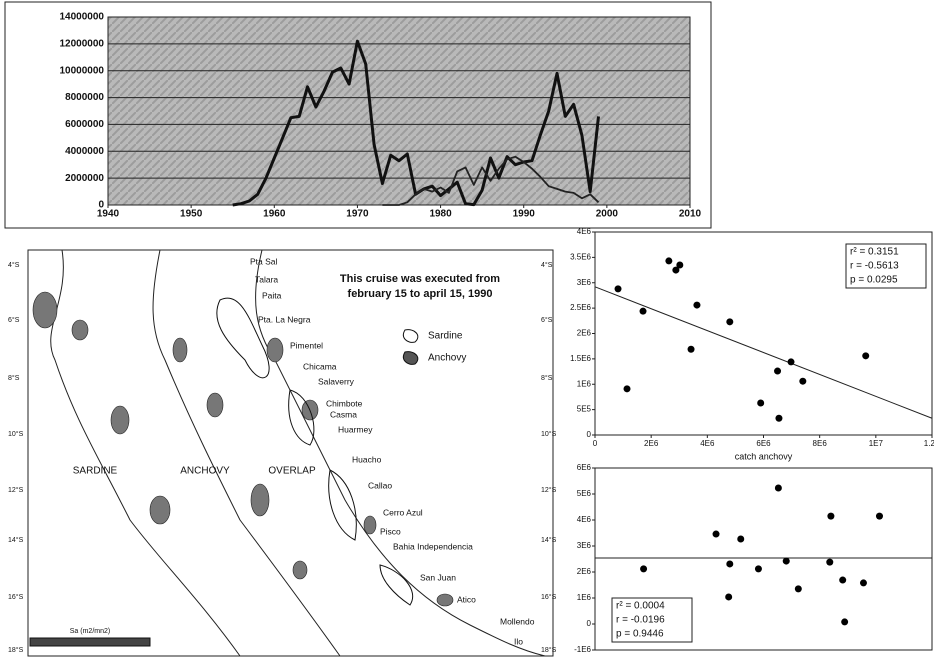 Image resolution: width=934 pixels, height=658 pixels. What do you see at coordinates (82, 70) in the screenshot?
I see `y-tick-label: 10000000` at bounding box center [82, 70].